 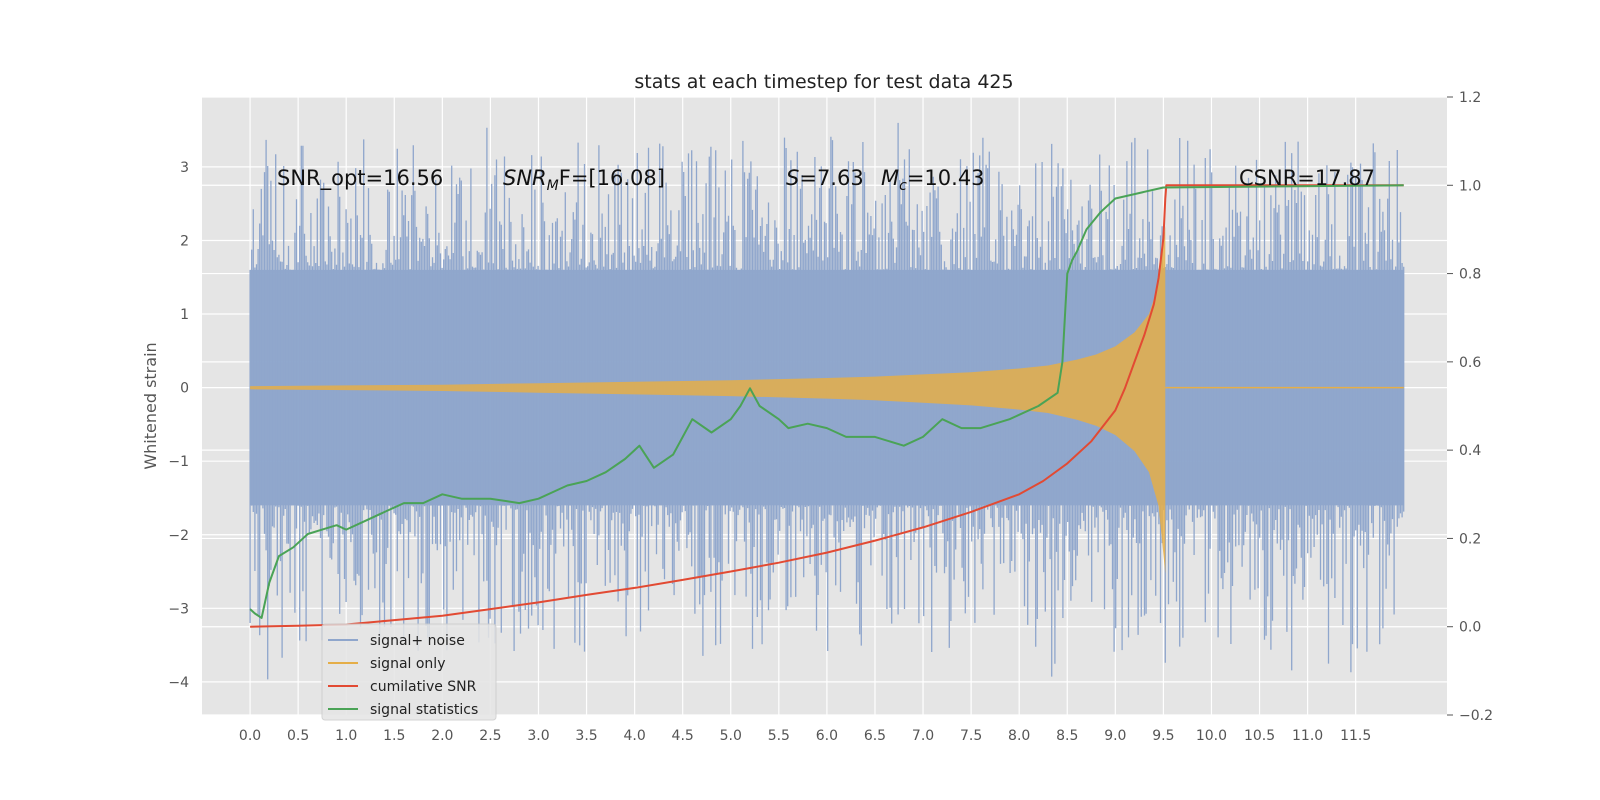 I want to click on annotation-snr-mf: SNRMF=[16.08], so click(x=584, y=180).